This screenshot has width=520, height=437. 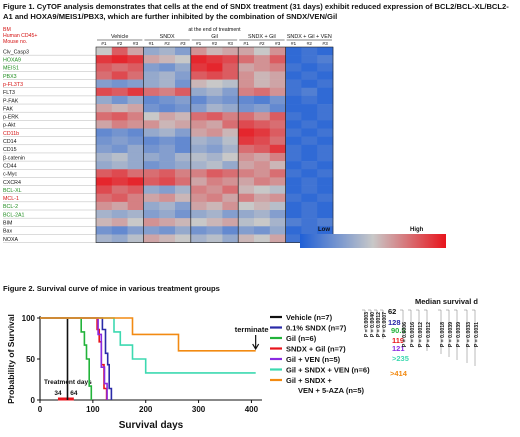 What do you see at coordinates (316, 349) in the screenshot?
I see `legend-label: SNDX + Gil (n=7)` at bounding box center [316, 349].